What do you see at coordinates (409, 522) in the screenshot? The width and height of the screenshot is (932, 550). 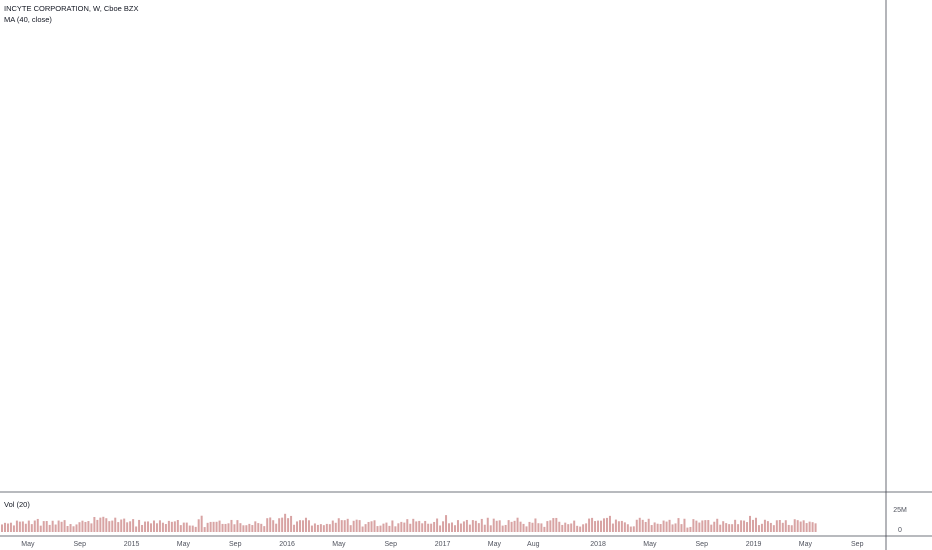 I see `volume-bars` at bounding box center [409, 522].